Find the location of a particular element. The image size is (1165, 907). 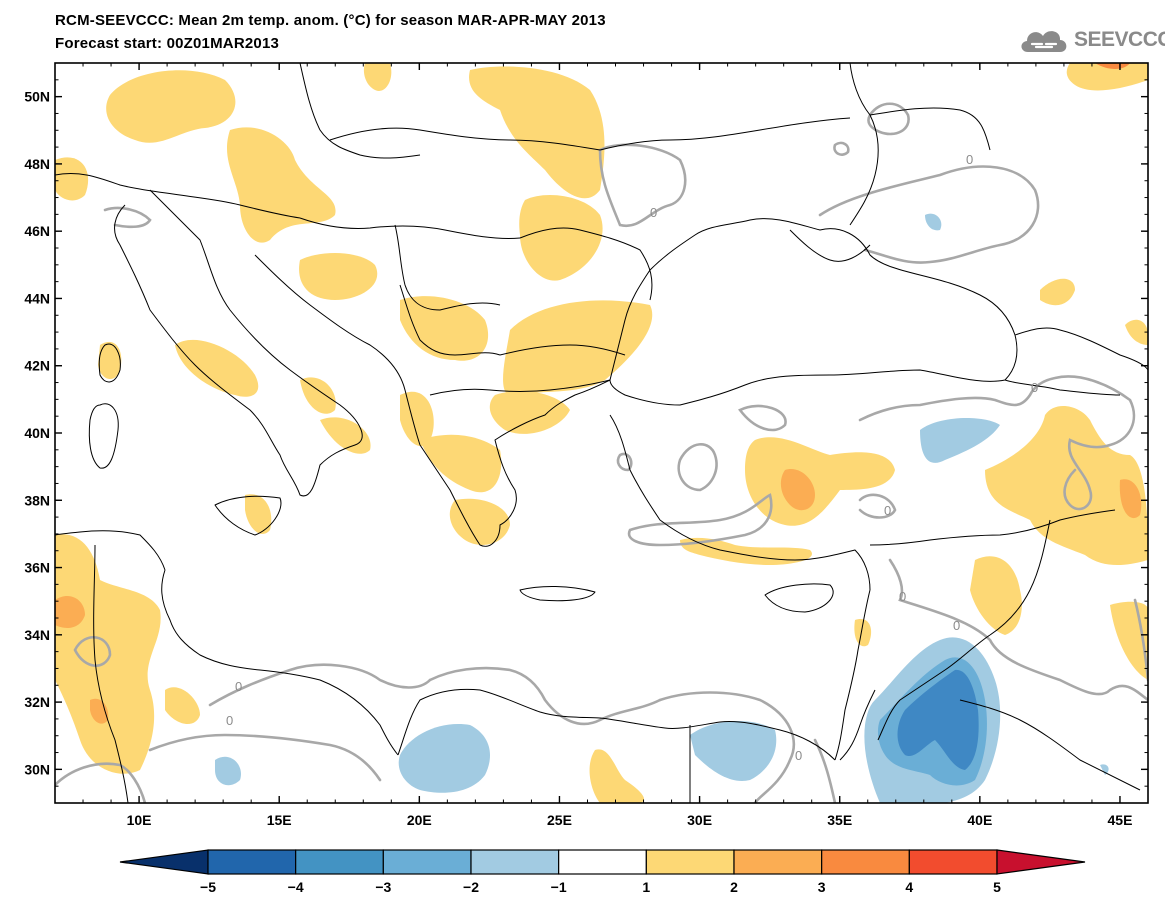

anomaly-patch-poland is located at coordinates (537, 132).